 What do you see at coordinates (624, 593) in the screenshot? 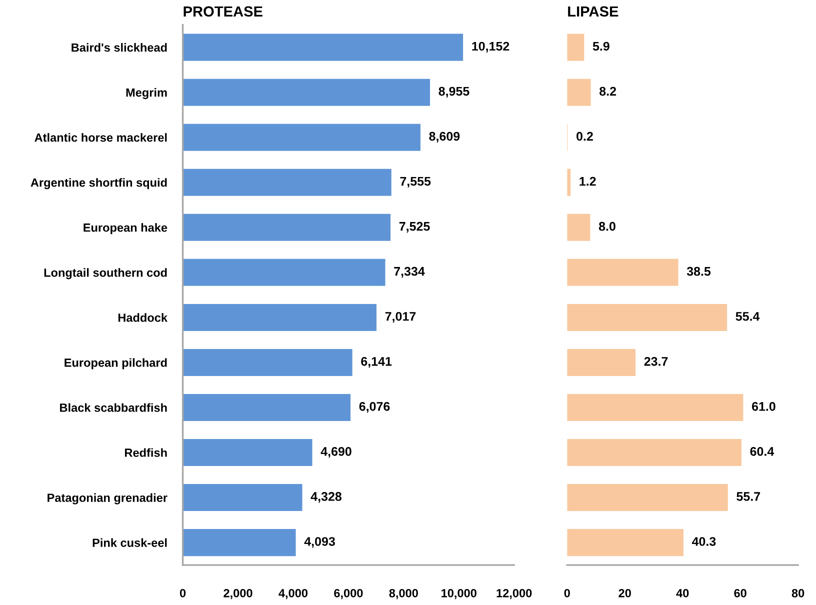
I see `x-tick-label: 20` at bounding box center [624, 593].